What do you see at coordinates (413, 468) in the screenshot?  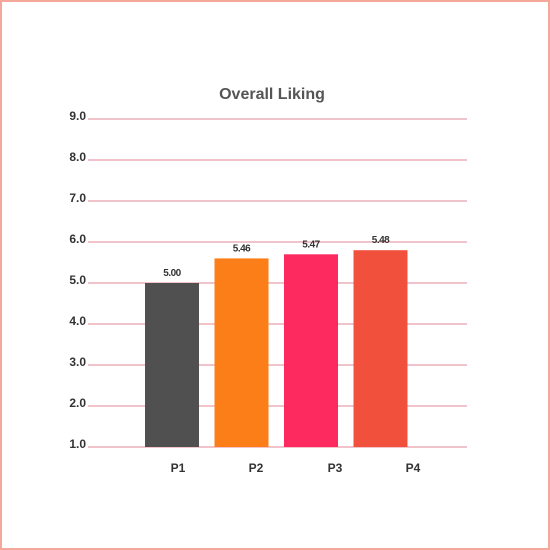 I see `x-tick-label-p4: P4` at bounding box center [413, 468].